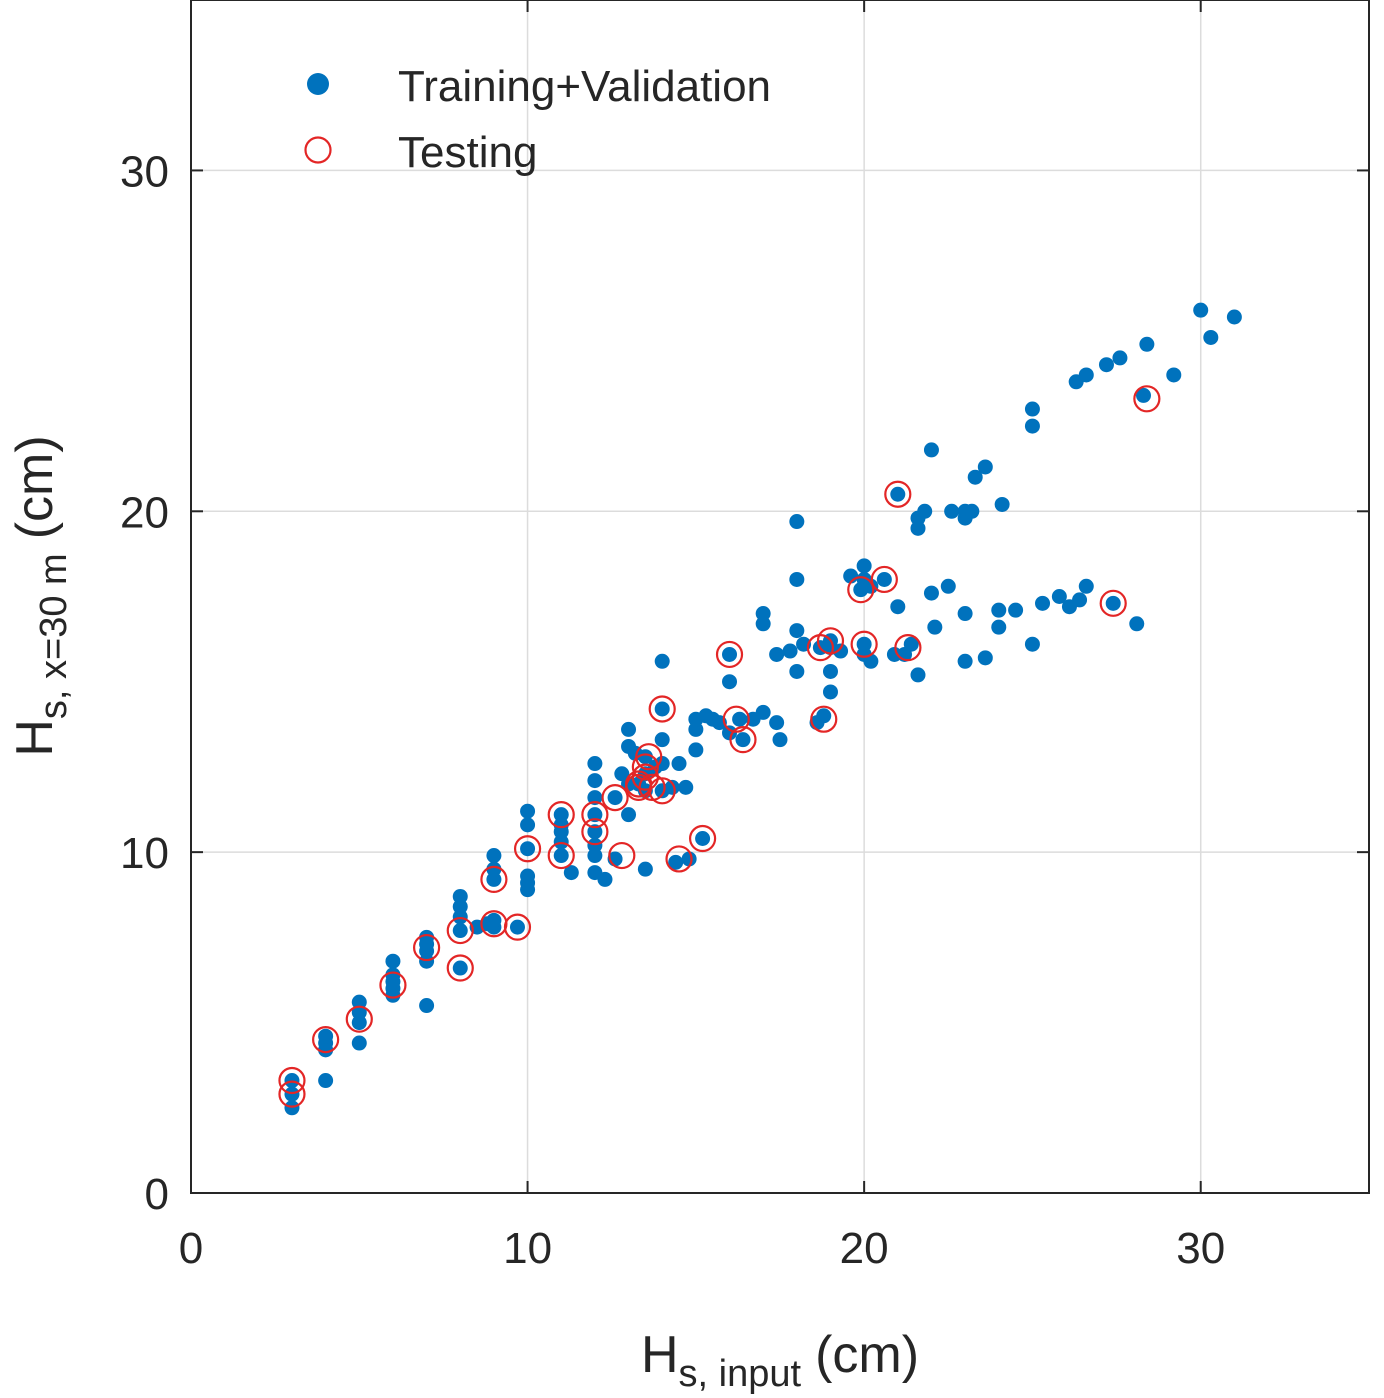 Image resolution: width=1384 pixels, height=1398 pixels. What do you see at coordinates (191, 1248) in the screenshot?
I see `x-tick-label: 0` at bounding box center [191, 1248].